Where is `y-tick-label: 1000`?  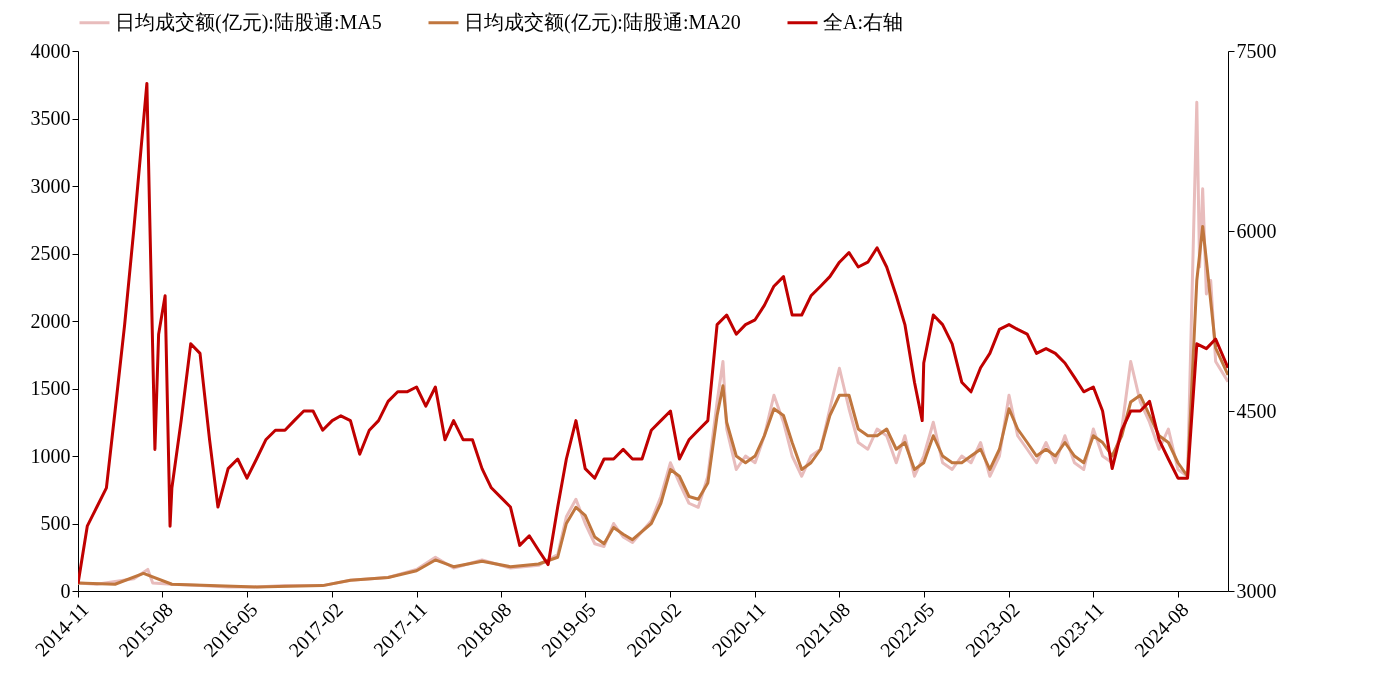 y-tick-label: 1000 is located at coordinates (50, 455).